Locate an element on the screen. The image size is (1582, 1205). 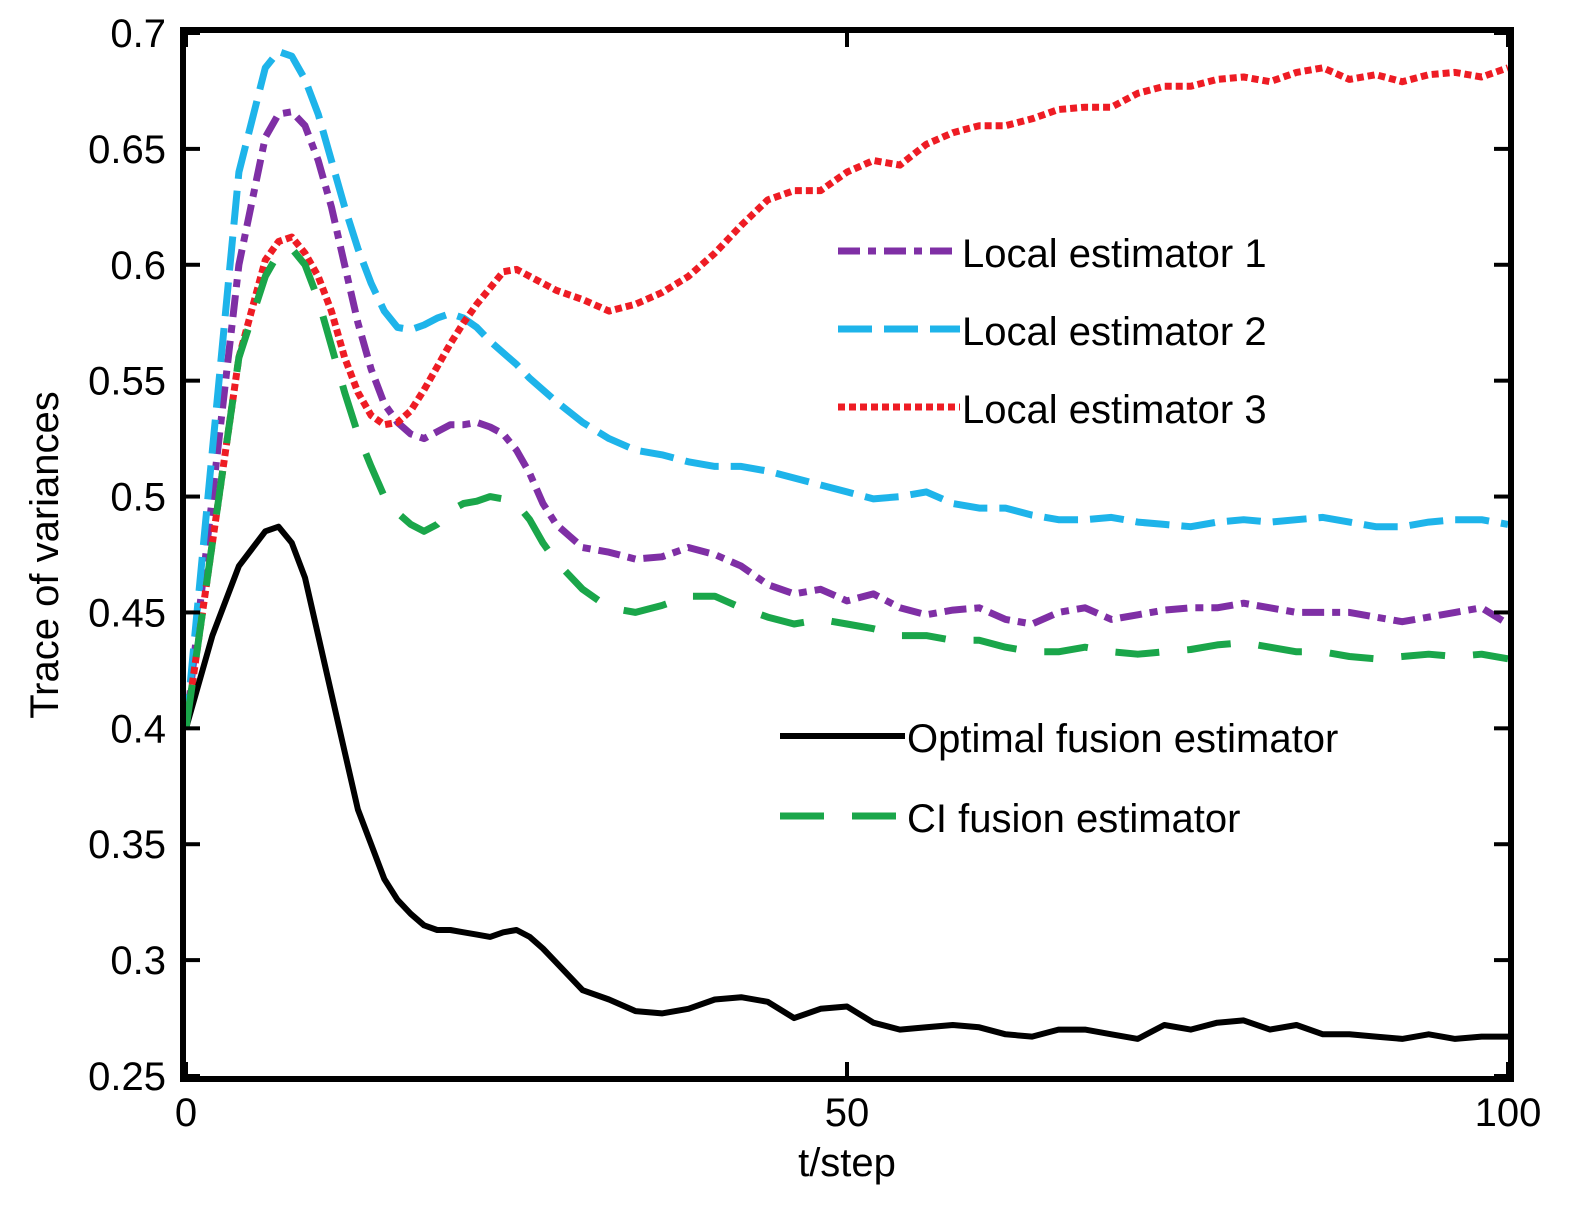
y-tick-label: 0.55 is located at coordinates (127, 382).